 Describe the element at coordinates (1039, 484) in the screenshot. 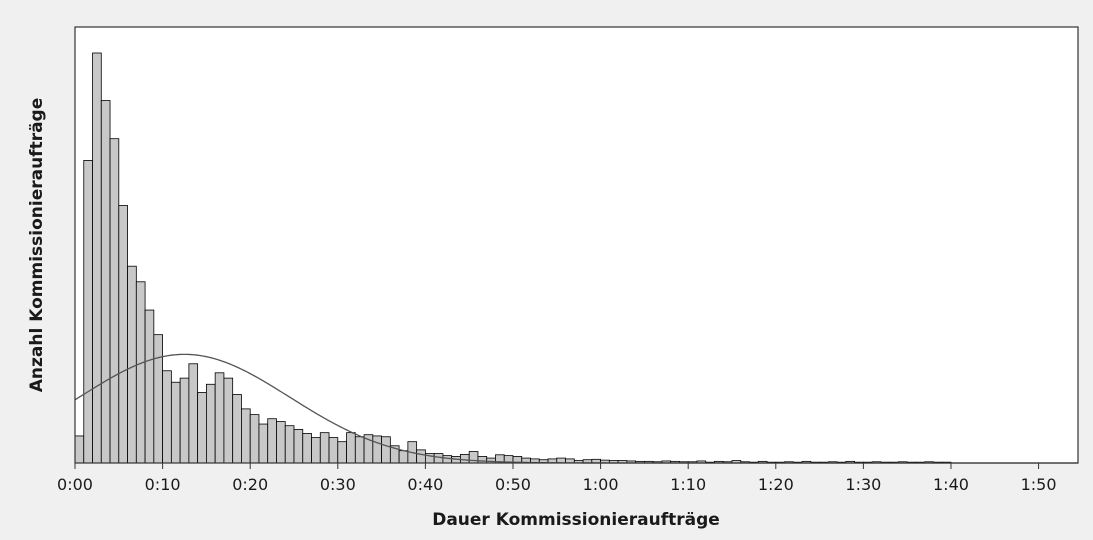

I see `x-tick-label: 1:50` at that location.